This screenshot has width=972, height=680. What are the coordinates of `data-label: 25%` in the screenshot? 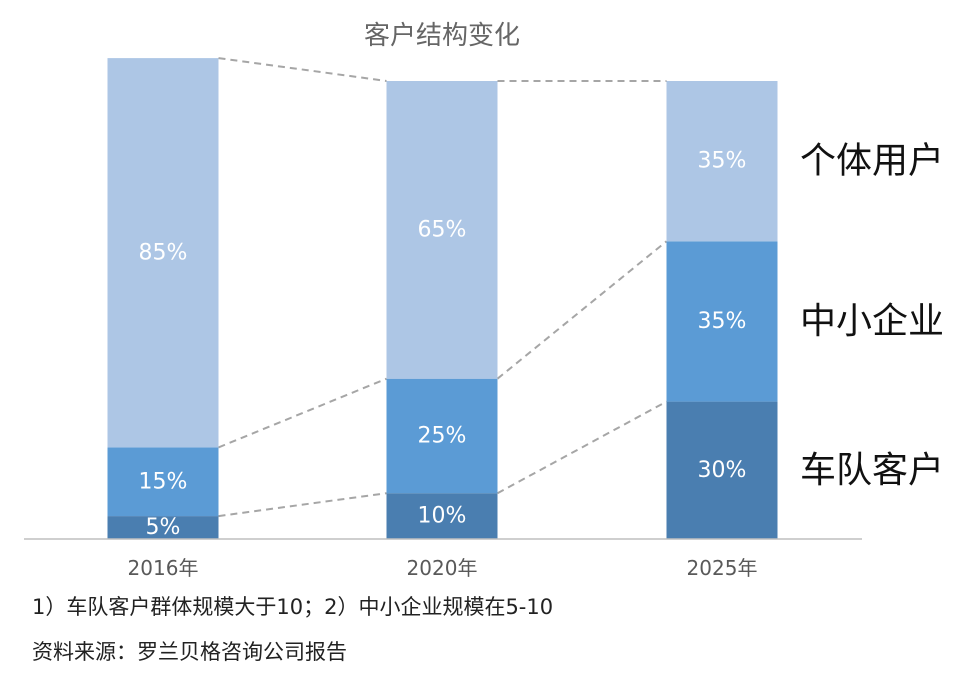 It's located at (442, 435).